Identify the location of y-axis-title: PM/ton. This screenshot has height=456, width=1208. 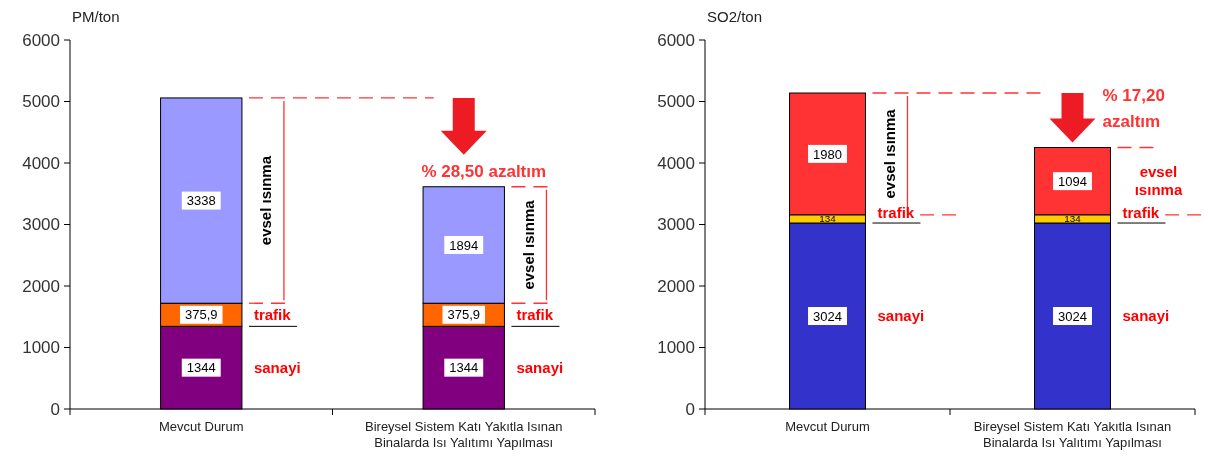
(96, 16).